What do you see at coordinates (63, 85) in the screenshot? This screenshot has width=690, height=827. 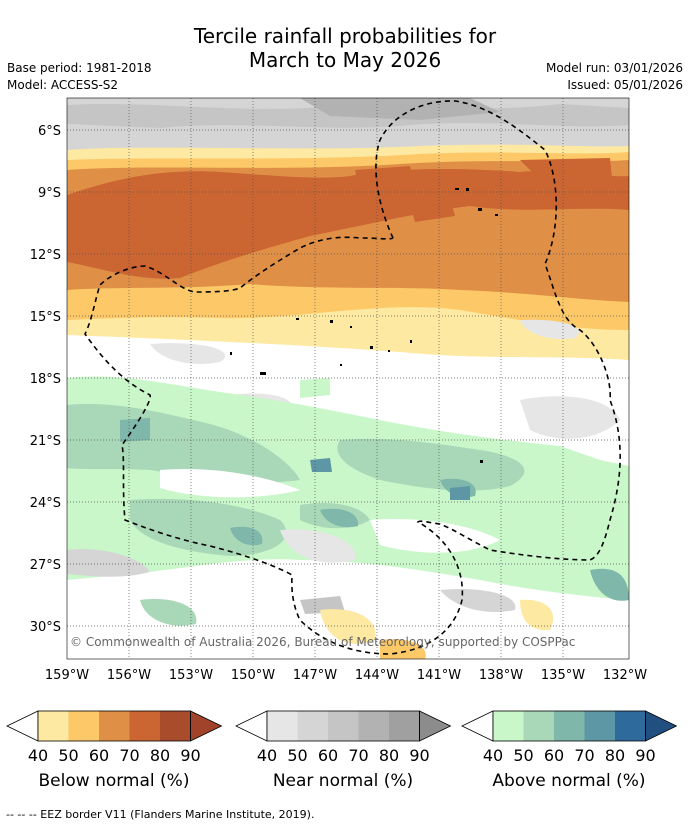 I see `model-label: Model: ACCESS-S2` at bounding box center [63, 85].